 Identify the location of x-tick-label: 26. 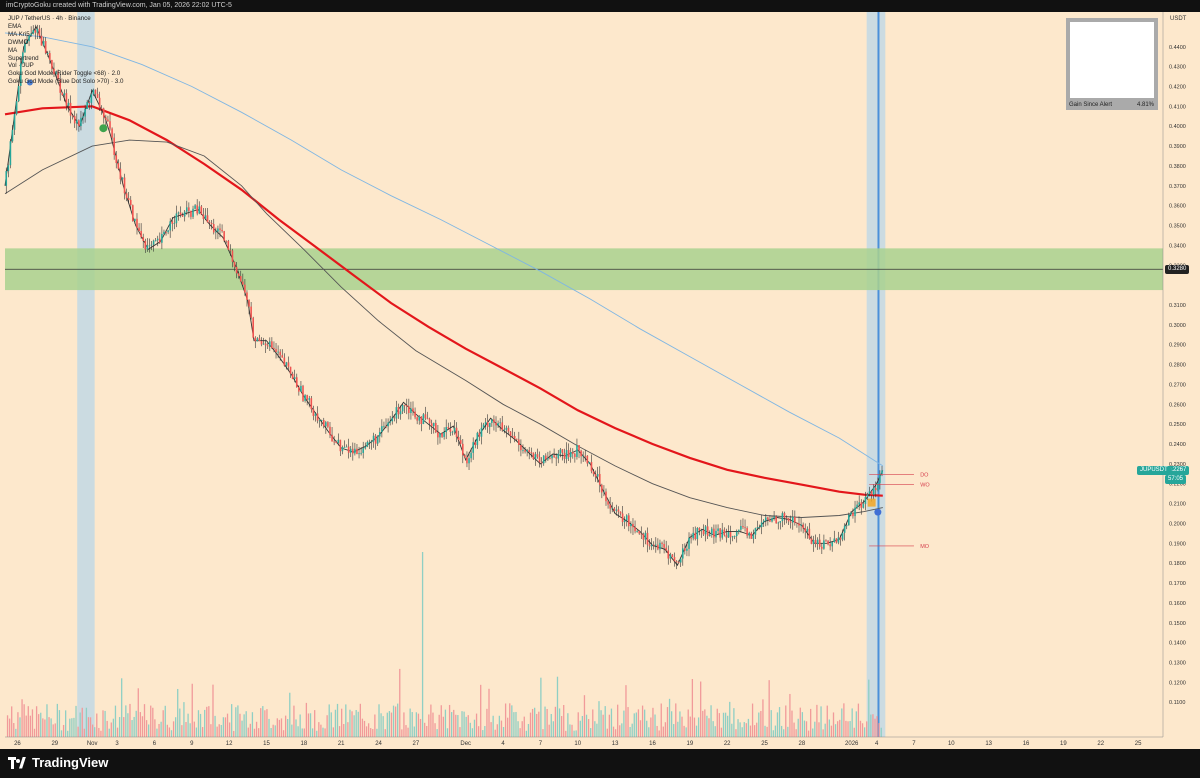
(17, 744).